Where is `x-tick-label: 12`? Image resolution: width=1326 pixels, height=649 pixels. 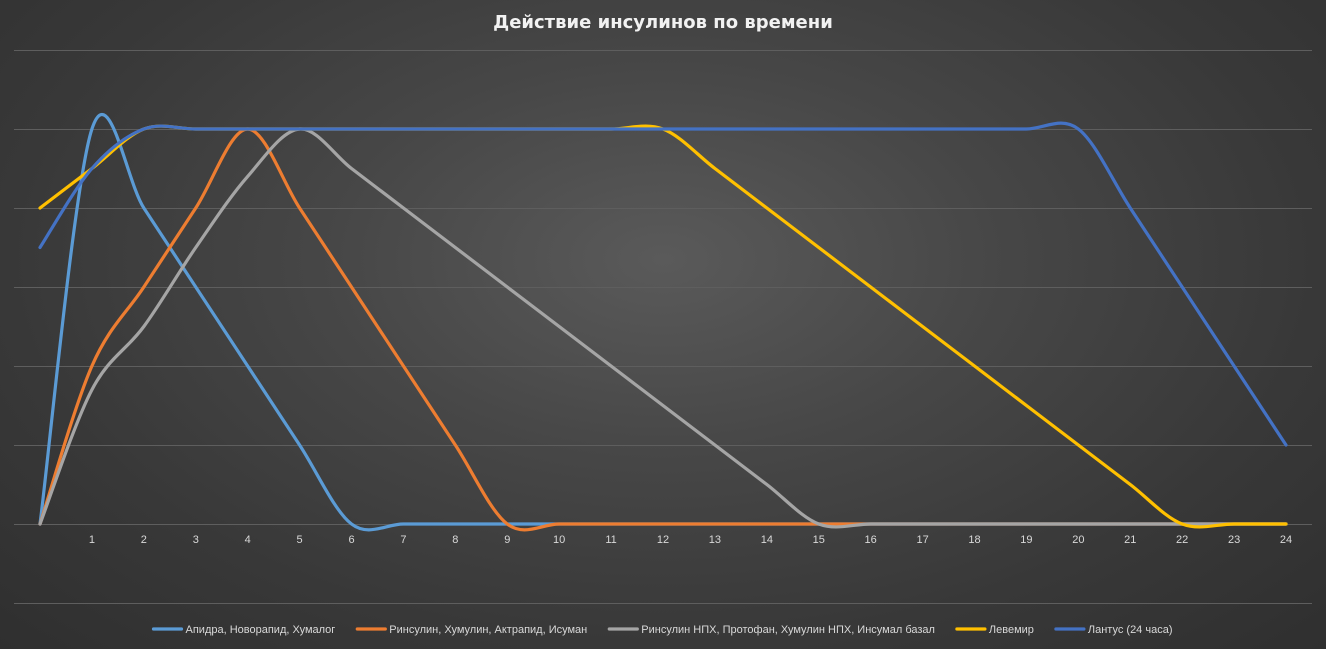 x-tick-label: 12 is located at coordinates (663, 540).